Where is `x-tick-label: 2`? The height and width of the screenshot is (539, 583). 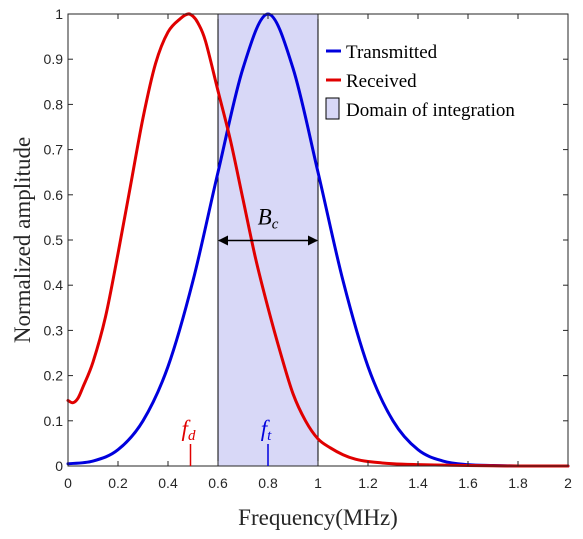
x-tick-label: 2 is located at coordinates (568, 483).